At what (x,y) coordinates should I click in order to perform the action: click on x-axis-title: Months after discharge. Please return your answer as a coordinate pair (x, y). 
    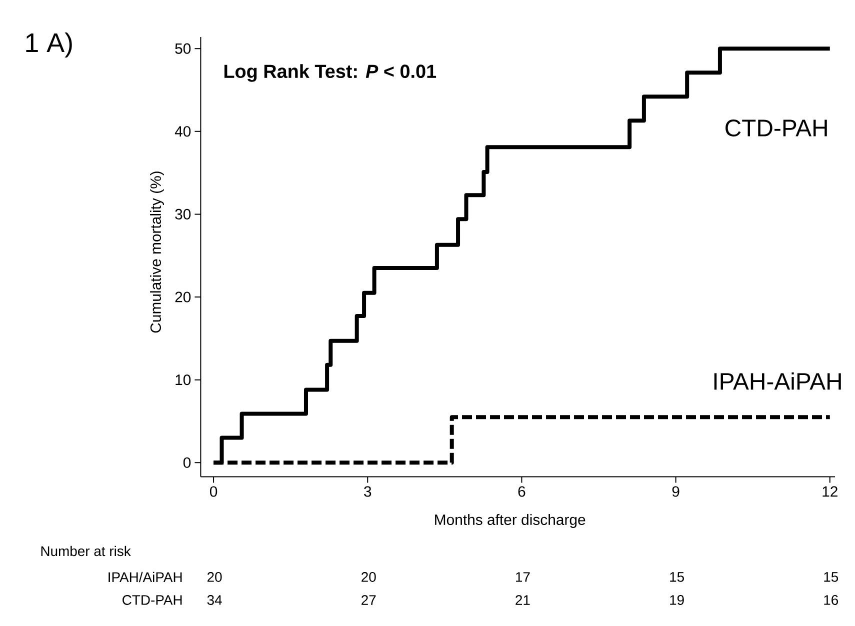
    Looking at the image, I should click on (510, 521).